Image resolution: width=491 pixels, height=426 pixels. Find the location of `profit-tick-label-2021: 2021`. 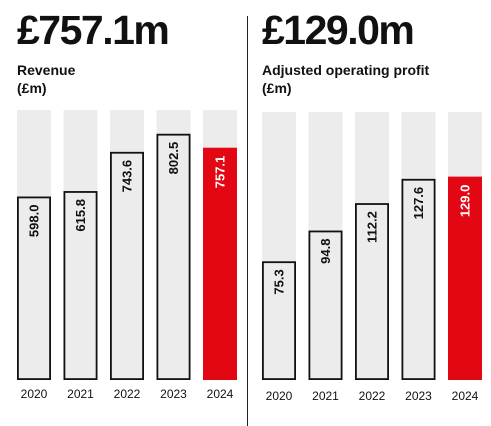

profit-tick-label-2021: 2021 is located at coordinates (325, 396).